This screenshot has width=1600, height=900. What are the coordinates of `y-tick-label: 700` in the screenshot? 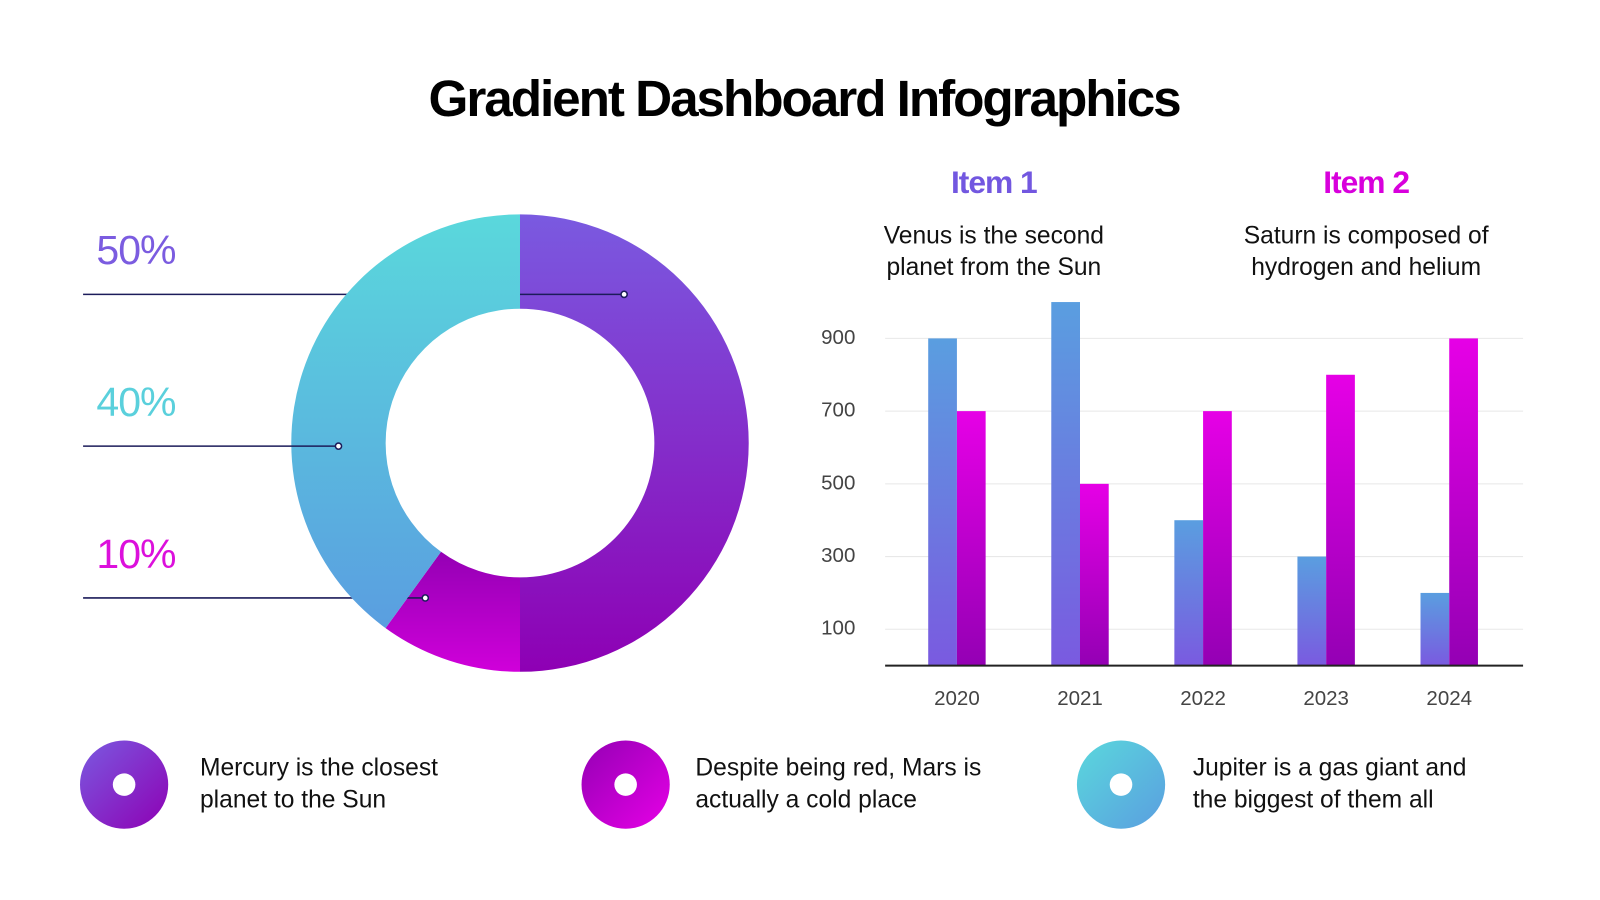 It's located at (838, 410).